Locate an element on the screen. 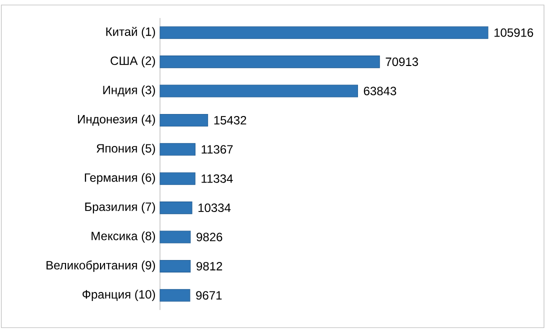 The image size is (550, 329). y-tick-label: Франция (10) is located at coordinates (118, 295).